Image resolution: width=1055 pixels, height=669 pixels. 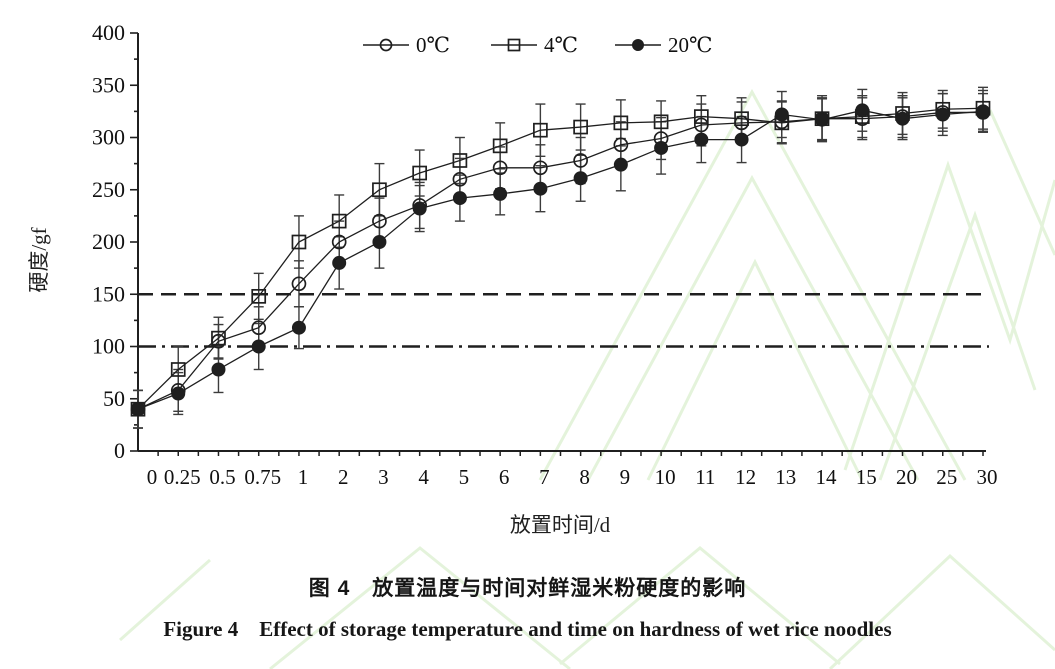 I want to click on x-tick-label: 0.5, so click(x=222, y=477).